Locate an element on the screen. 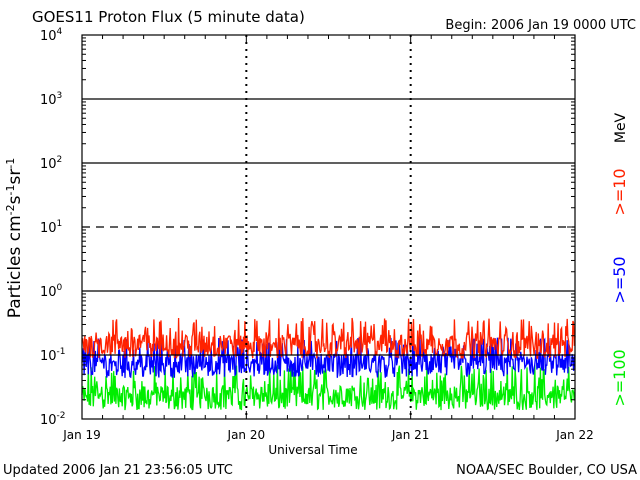  legend: MeV >=10 >=50 >=100 is located at coordinates (619, 259).